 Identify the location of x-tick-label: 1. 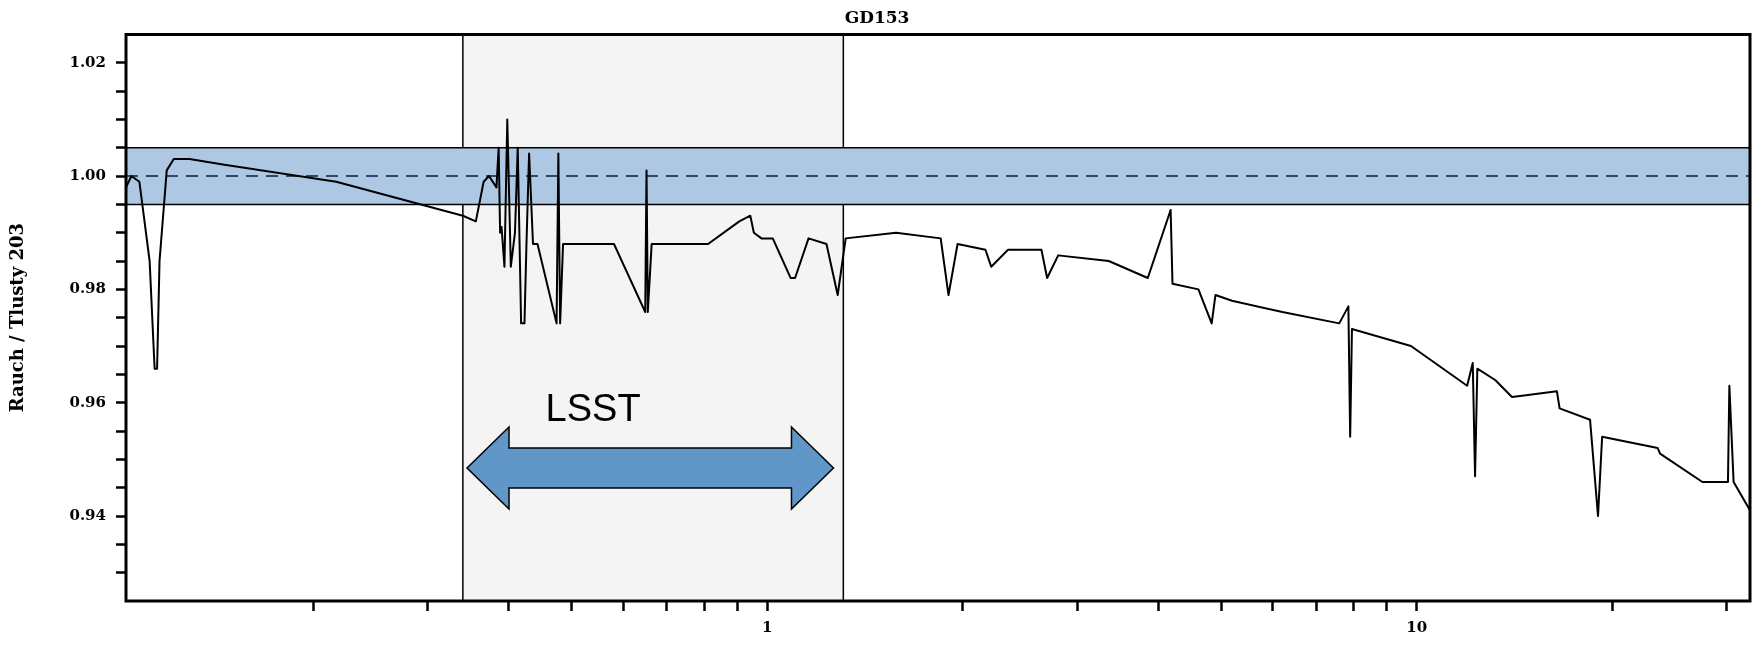
(767, 626).